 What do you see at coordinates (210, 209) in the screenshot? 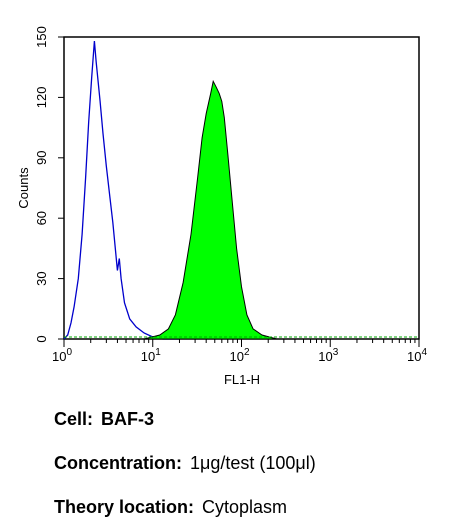
I see `sample-histogram-filled` at bounding box center [210, 209].